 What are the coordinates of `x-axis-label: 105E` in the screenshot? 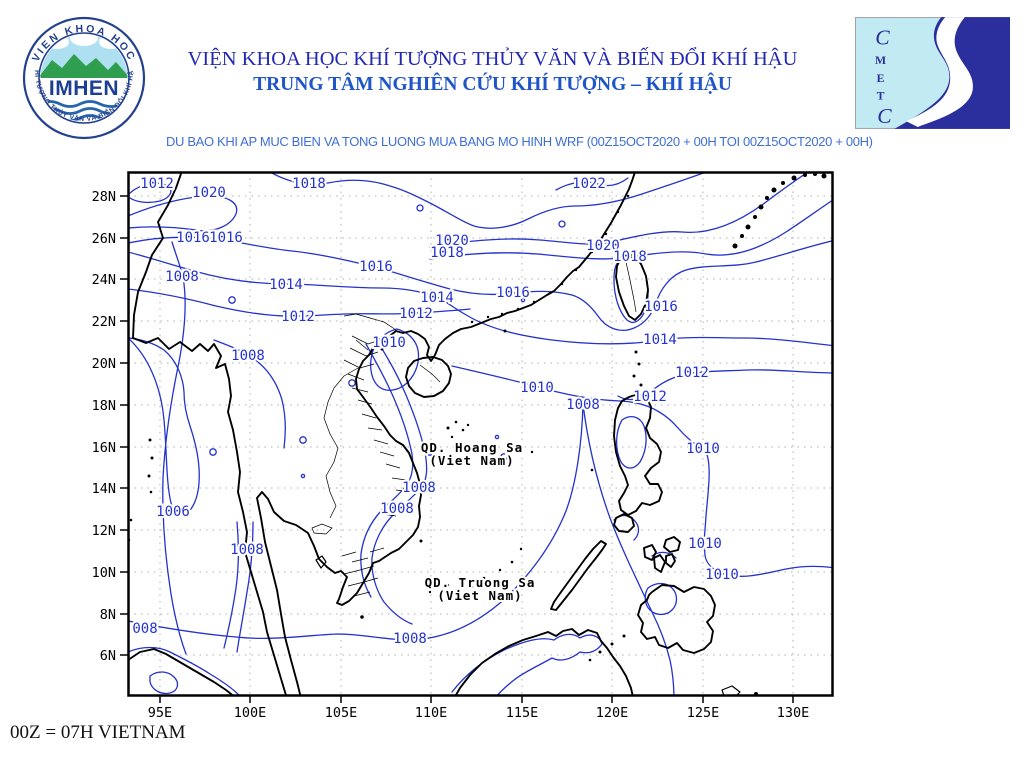 It's located at (341, 713).